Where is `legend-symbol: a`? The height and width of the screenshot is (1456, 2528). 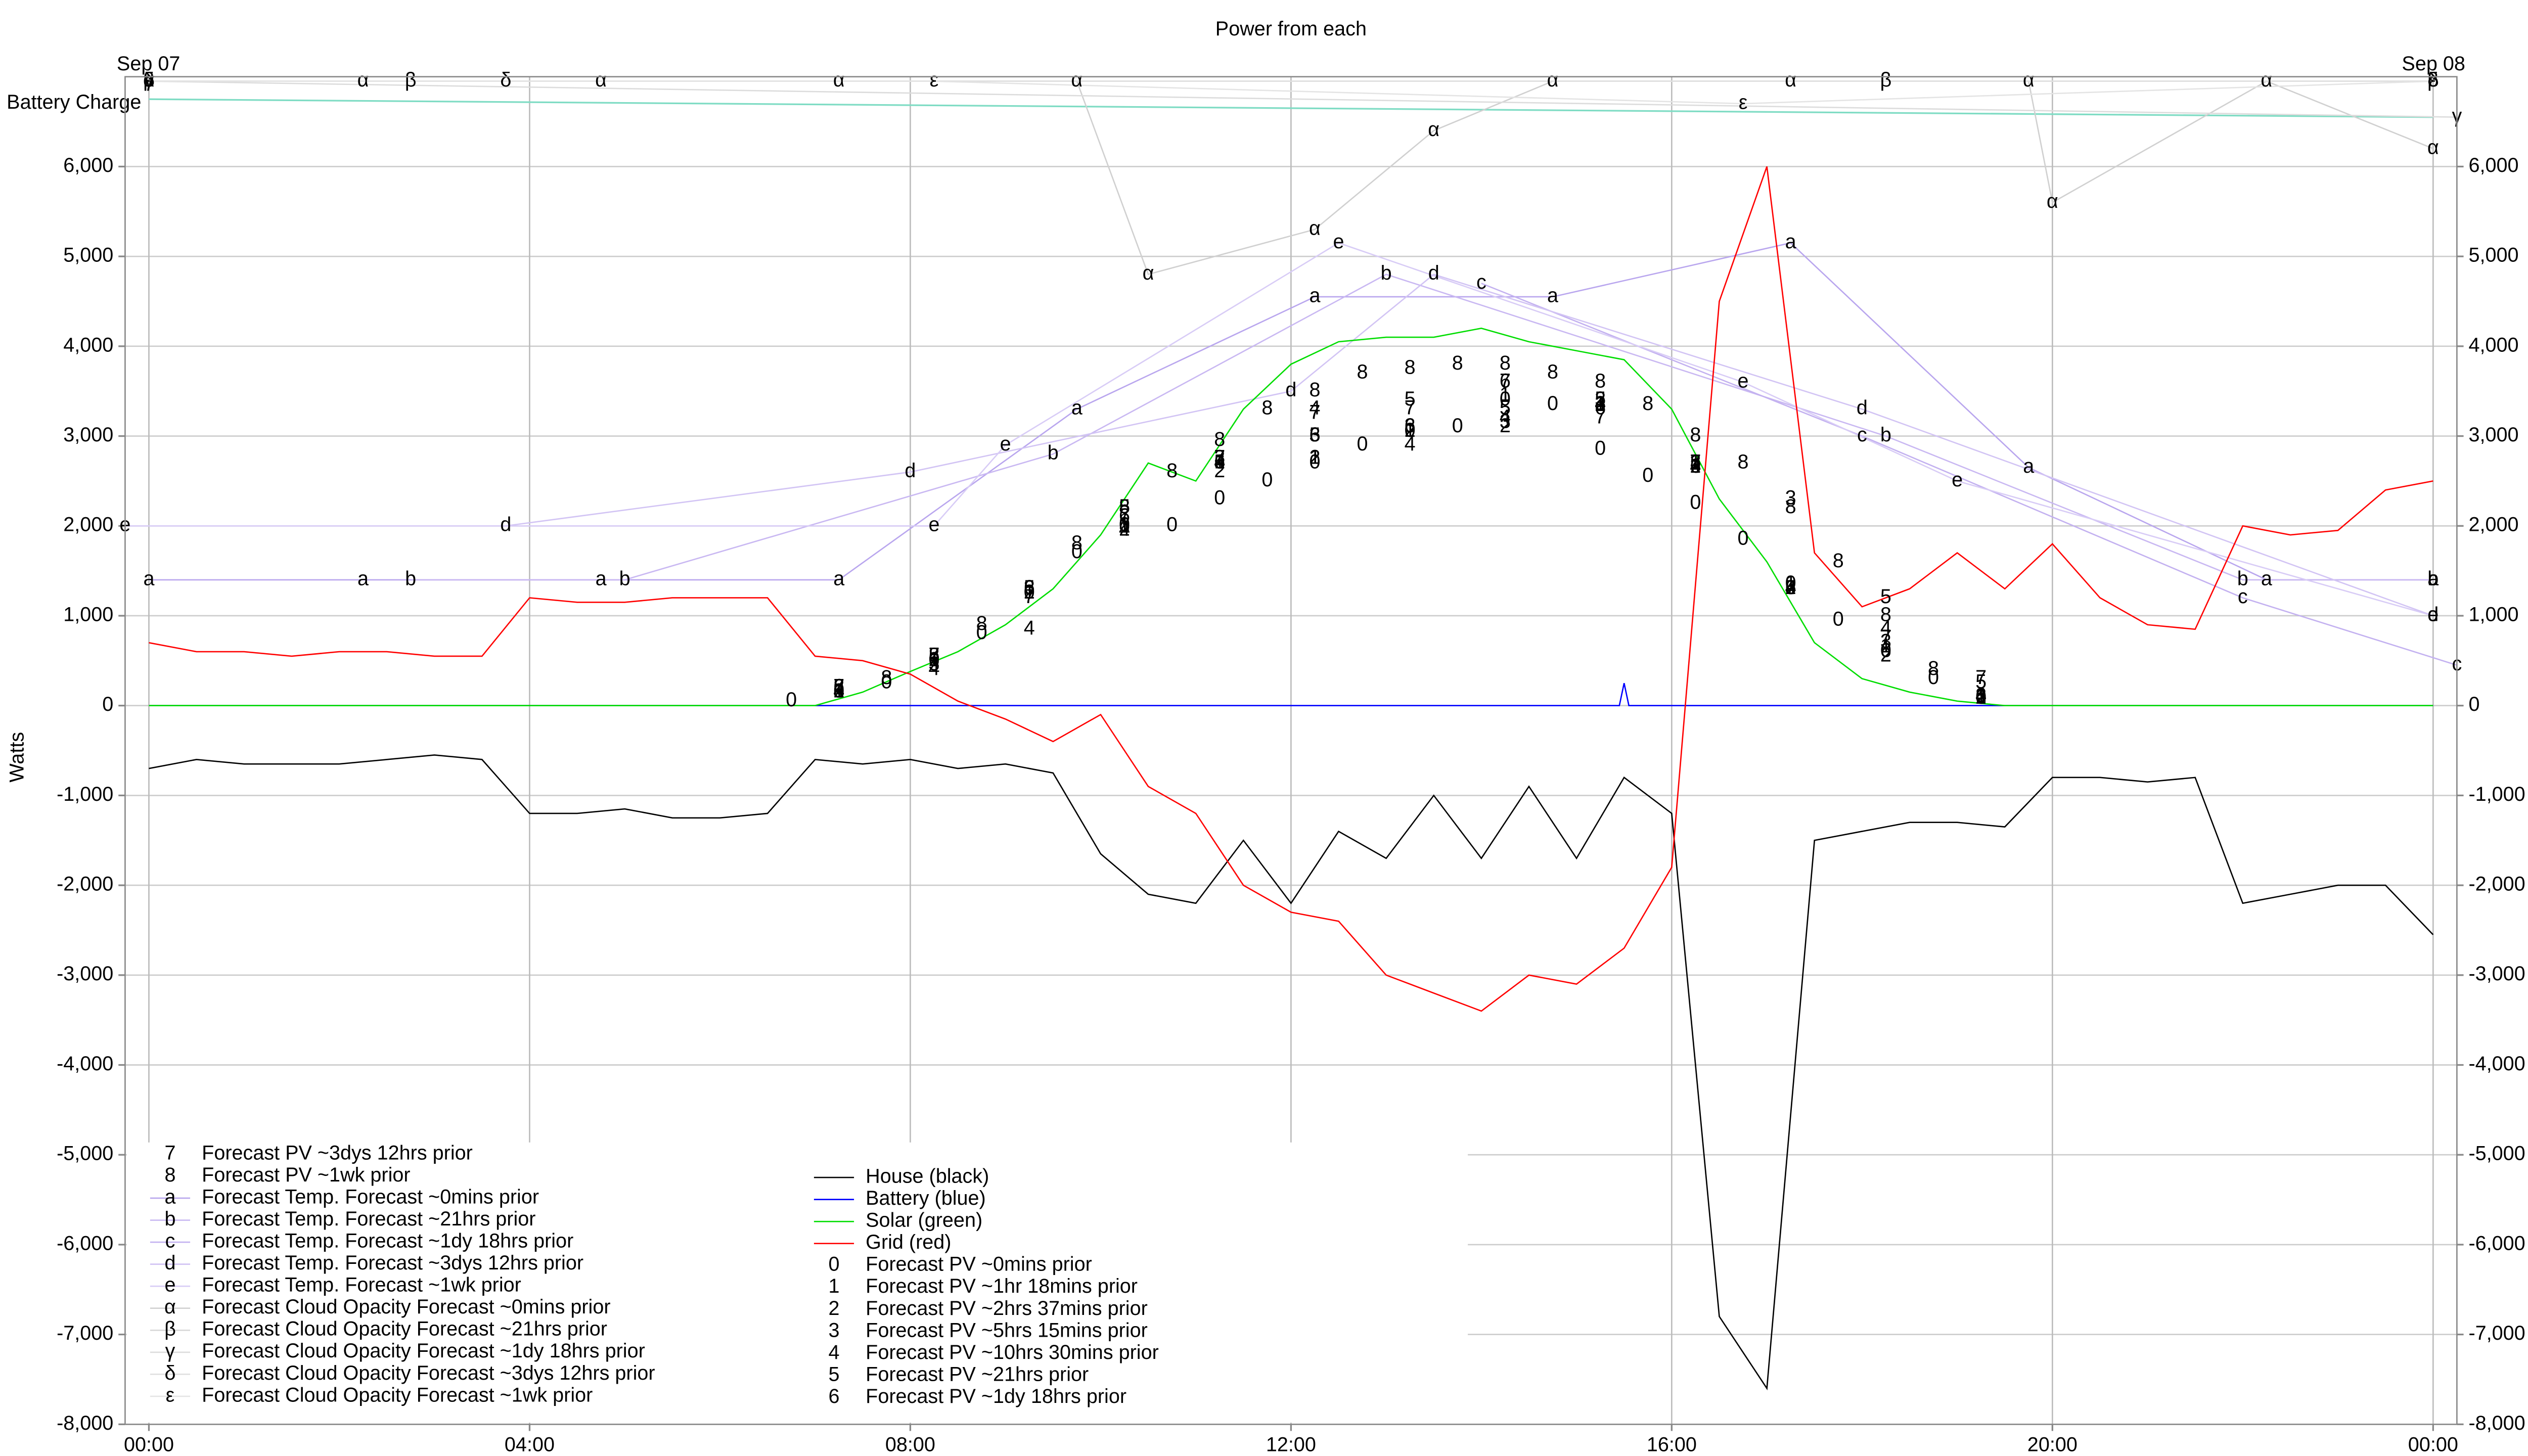 legend-symbol: a is located at coordinates (170, 1197).